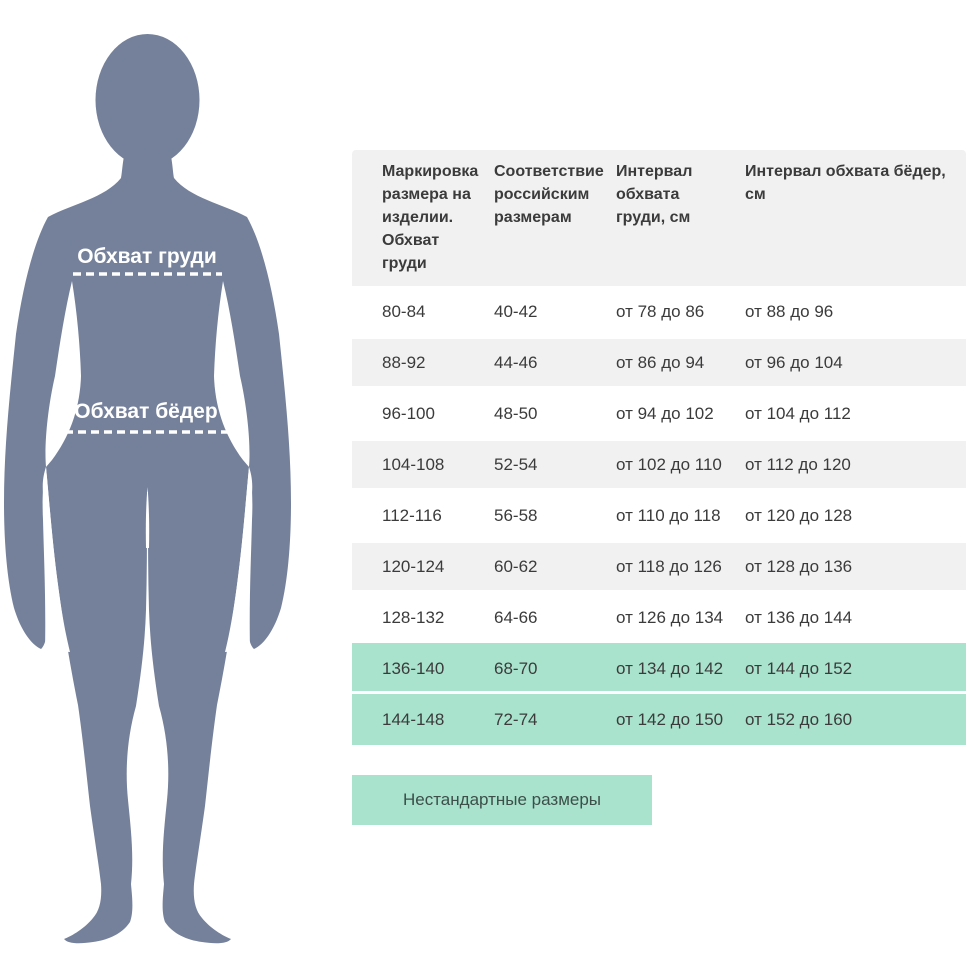 This screenshot has height=970, width=970. What do you see at coordinates (665, 413) in the screenshot?
I see `cell-chest: от 94 до 102` at bounding box center [665, 413].